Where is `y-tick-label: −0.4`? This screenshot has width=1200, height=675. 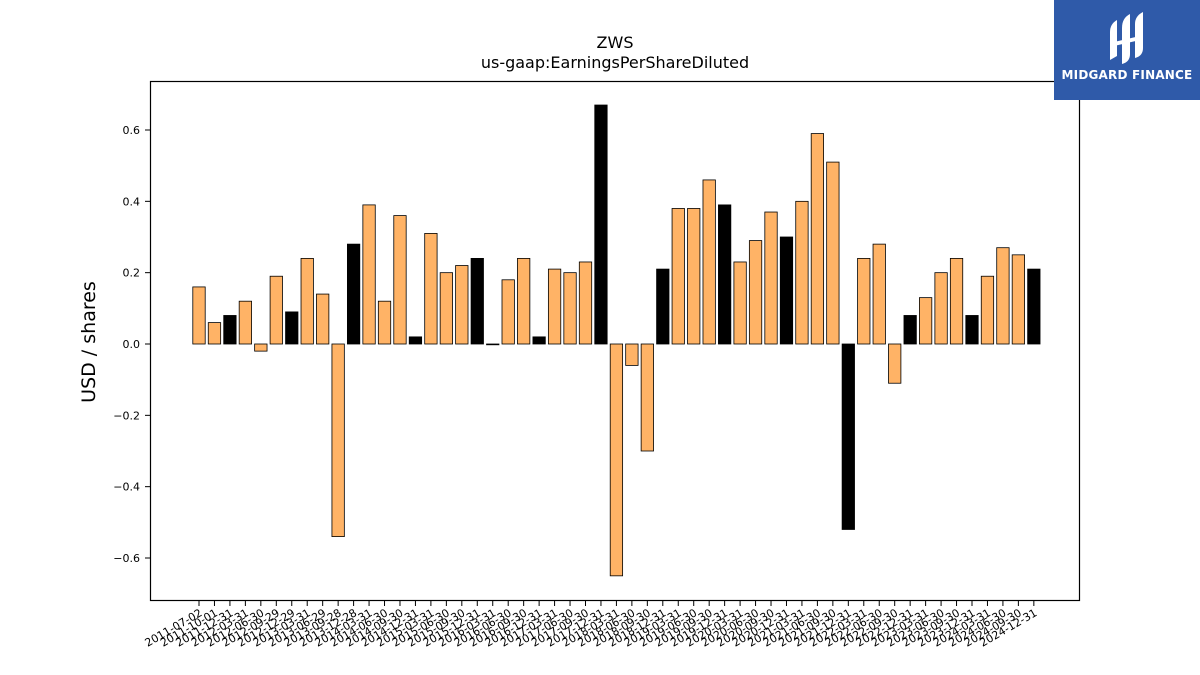 y-tick-label: −0.4 is located at coordinates (126, 487).